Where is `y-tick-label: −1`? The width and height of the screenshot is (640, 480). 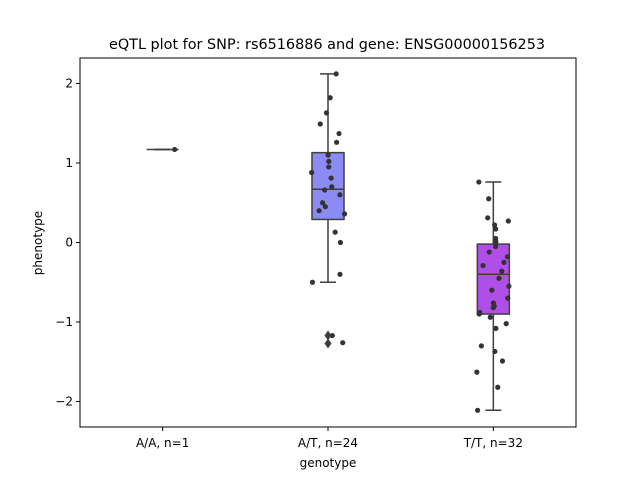 y-tick-label: −1 is located at coordinates (64, 322).